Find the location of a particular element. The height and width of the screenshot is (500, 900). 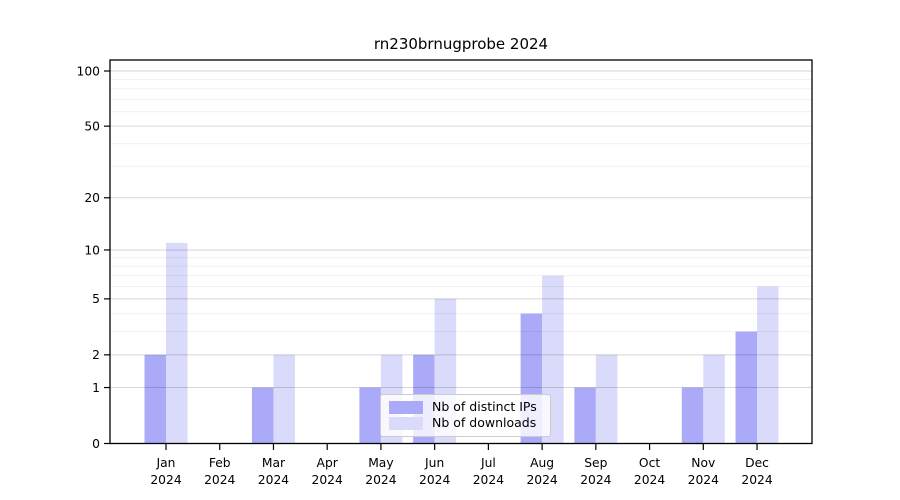

x-tick-label-month: May is located at coordinates (380, 463).